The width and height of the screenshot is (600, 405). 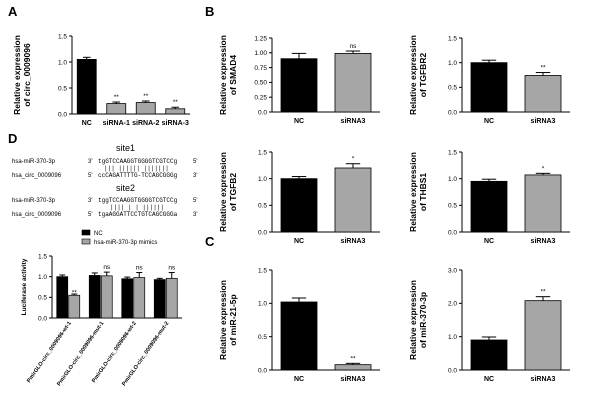 What do you see at coordinates (175, 123) in the screenshot?
I see `category-label: siRNA-3` at bounding box center [175, 123].